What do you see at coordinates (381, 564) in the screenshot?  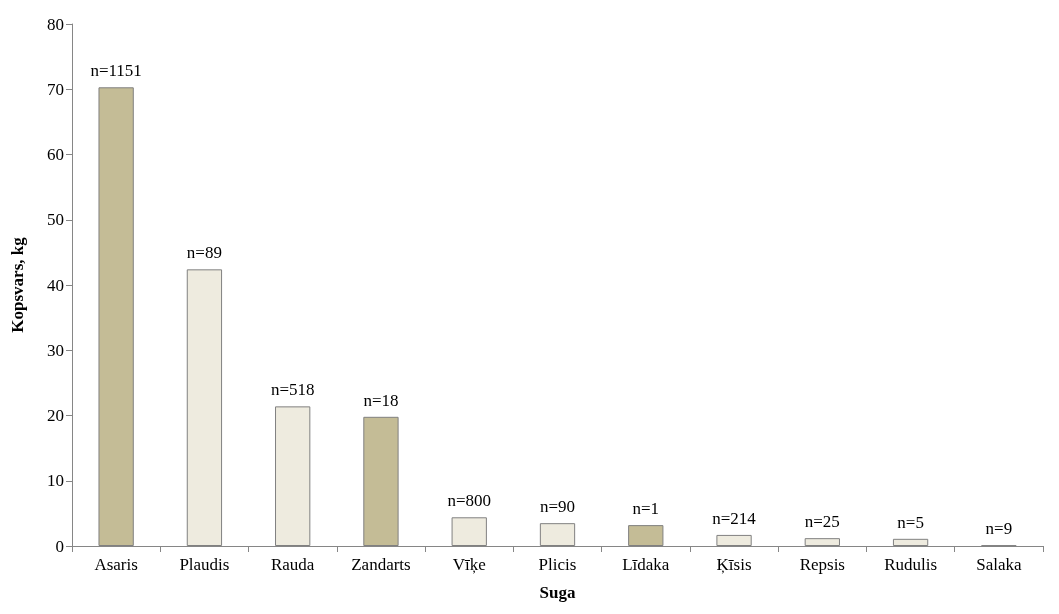 I see `x-tick-label: Zandarts` at bounding box center [381, 564].